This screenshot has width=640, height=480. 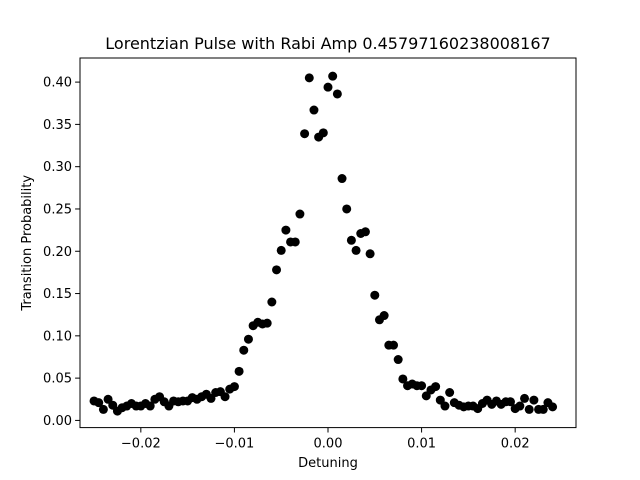 What do you see at coordinates (57, 252) in the screenshot?
I see `y-tick-label: 0.20` at bounding box center [57, 252].